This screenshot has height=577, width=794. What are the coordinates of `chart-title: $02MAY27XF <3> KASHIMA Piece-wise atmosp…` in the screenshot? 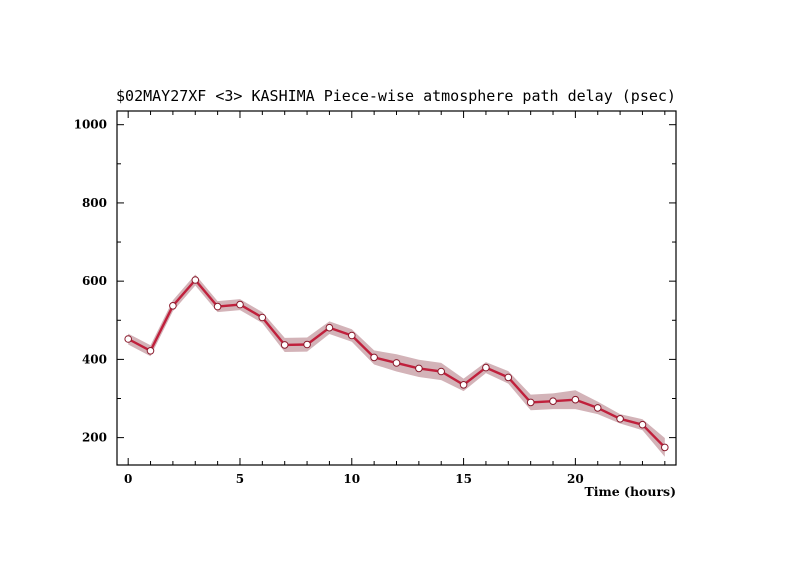 It's located at (396, 96).